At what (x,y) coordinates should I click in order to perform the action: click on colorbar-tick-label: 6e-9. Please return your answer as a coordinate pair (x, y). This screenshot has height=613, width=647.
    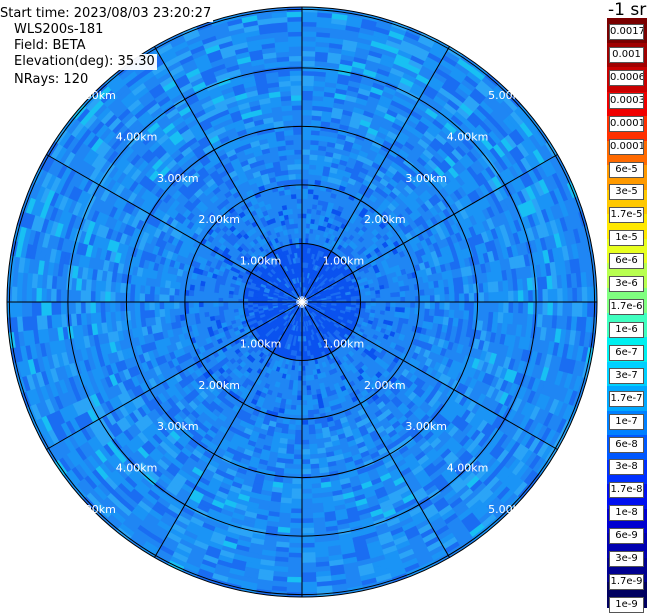
    Looking at the image, I should click on (626, 536).